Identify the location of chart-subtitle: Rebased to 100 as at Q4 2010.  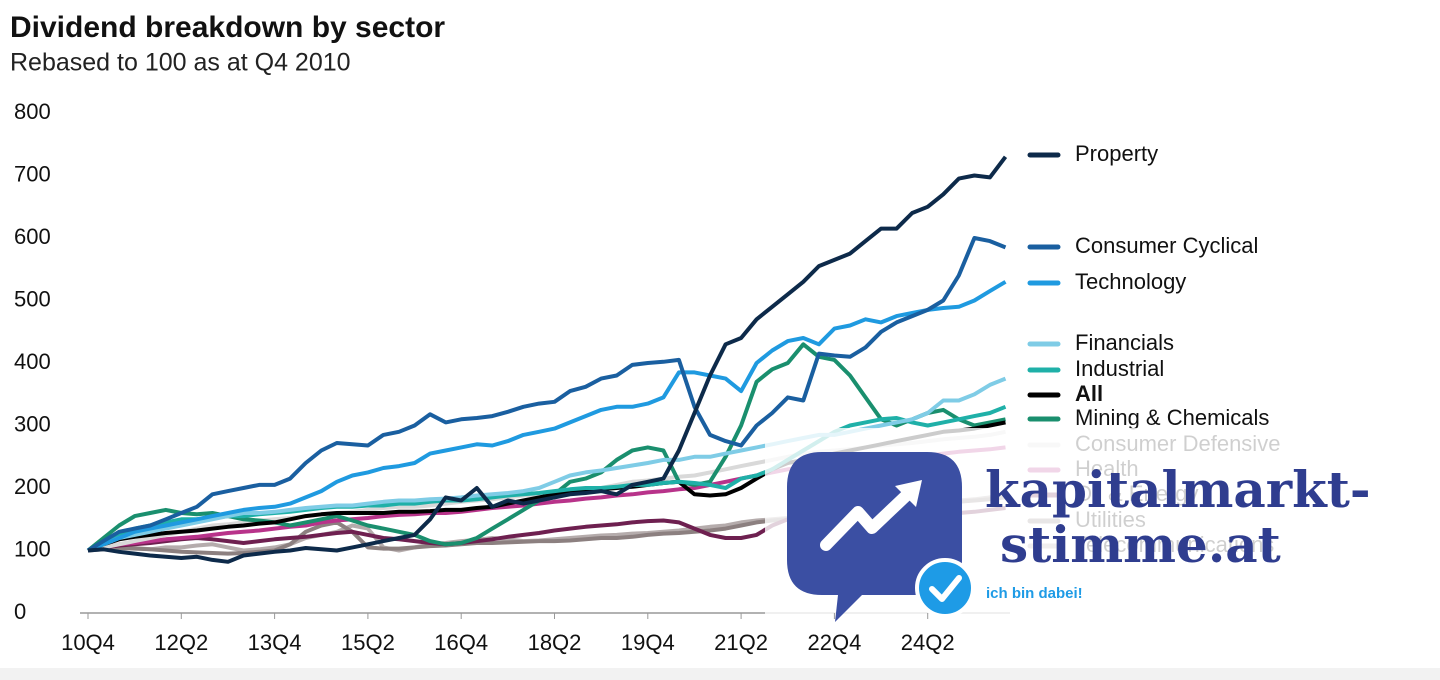
(180, 63).